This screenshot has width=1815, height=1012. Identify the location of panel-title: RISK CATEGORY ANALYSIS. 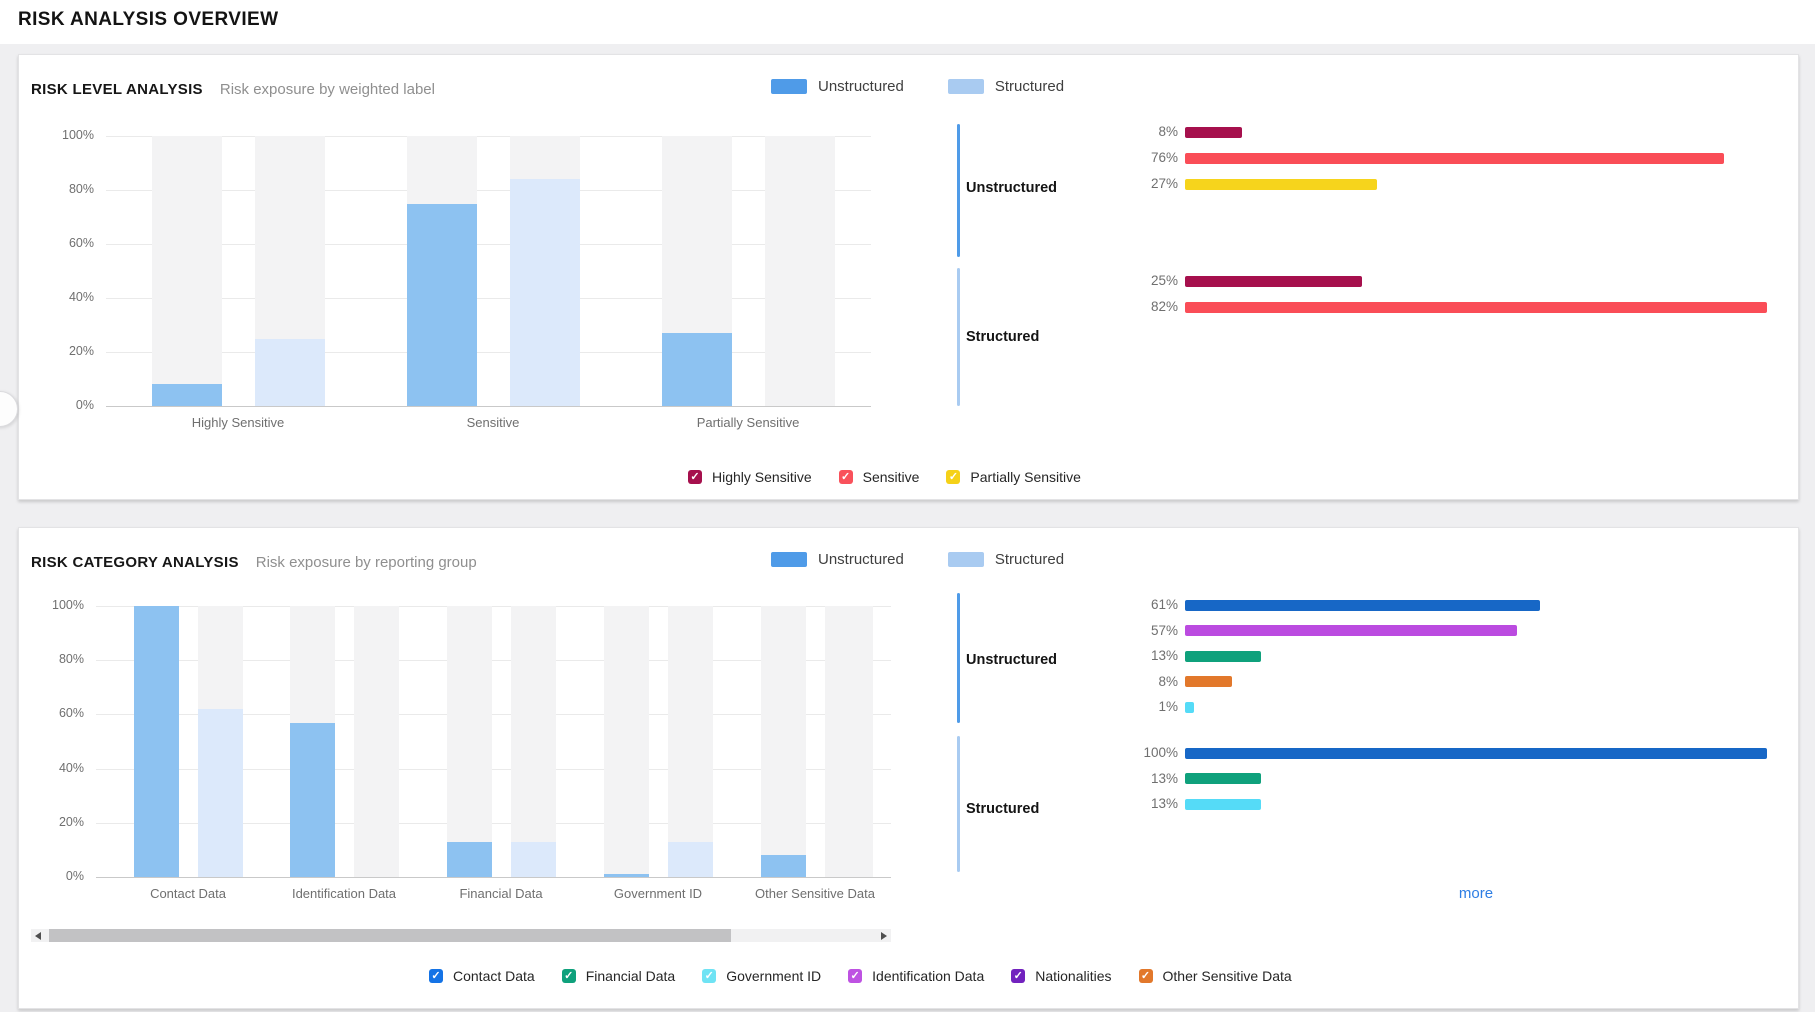
(135, 562).